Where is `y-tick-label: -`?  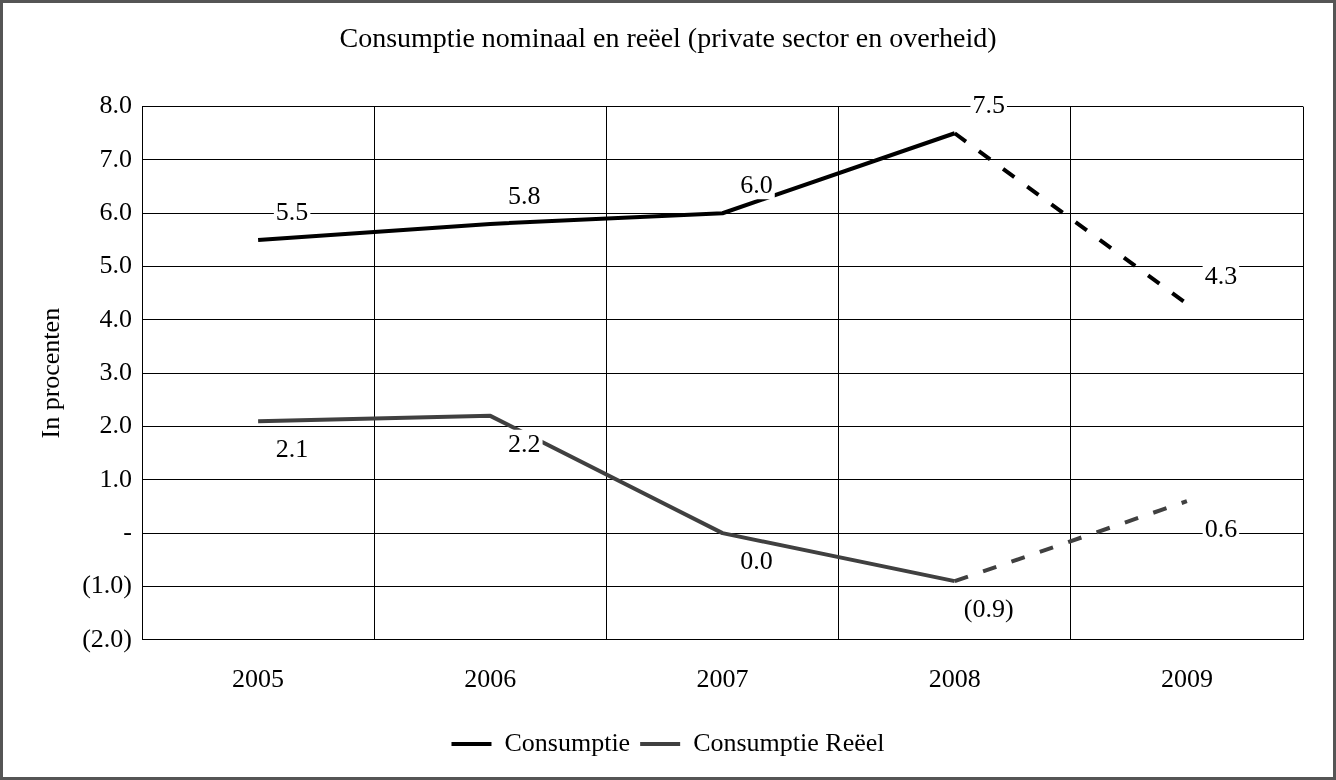
y-tick-label: - is located at coordinates (128, 531).